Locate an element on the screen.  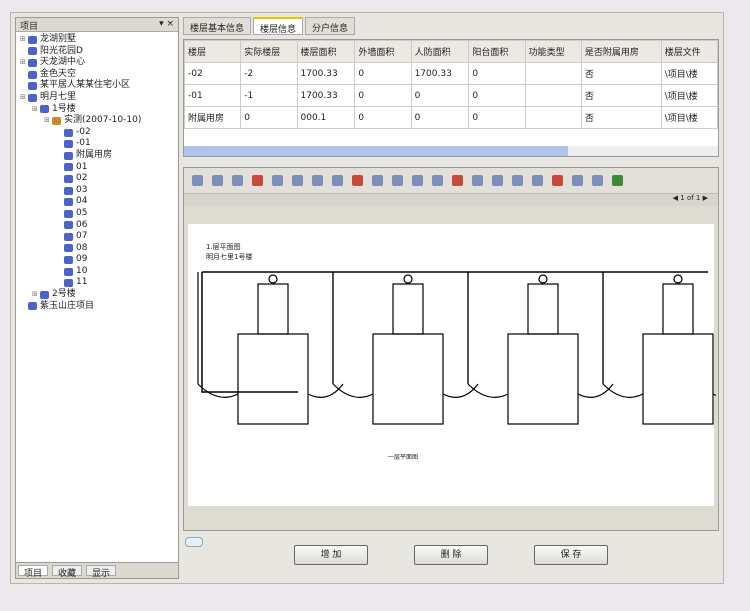
tree-node: 04 is located at coordinates (97, 202).